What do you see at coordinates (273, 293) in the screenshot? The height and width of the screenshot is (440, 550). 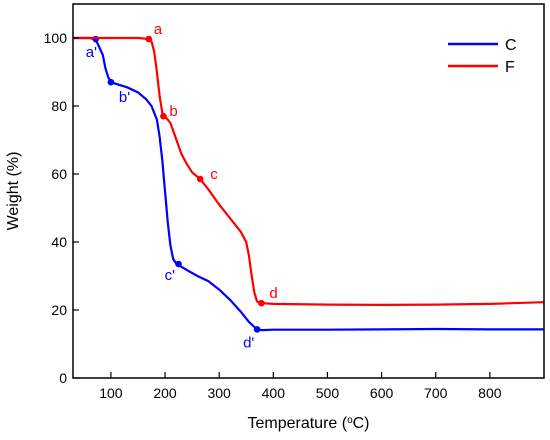 I see `point-label: d` at bounding box center [273, 293].